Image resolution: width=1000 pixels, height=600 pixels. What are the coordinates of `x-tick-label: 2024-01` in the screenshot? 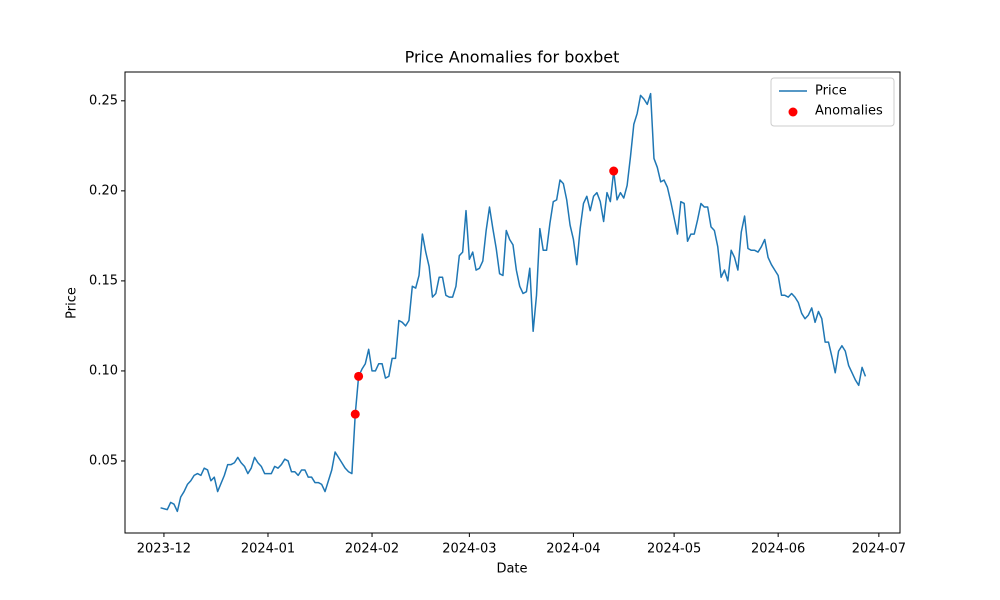 It's located at (268, 549).